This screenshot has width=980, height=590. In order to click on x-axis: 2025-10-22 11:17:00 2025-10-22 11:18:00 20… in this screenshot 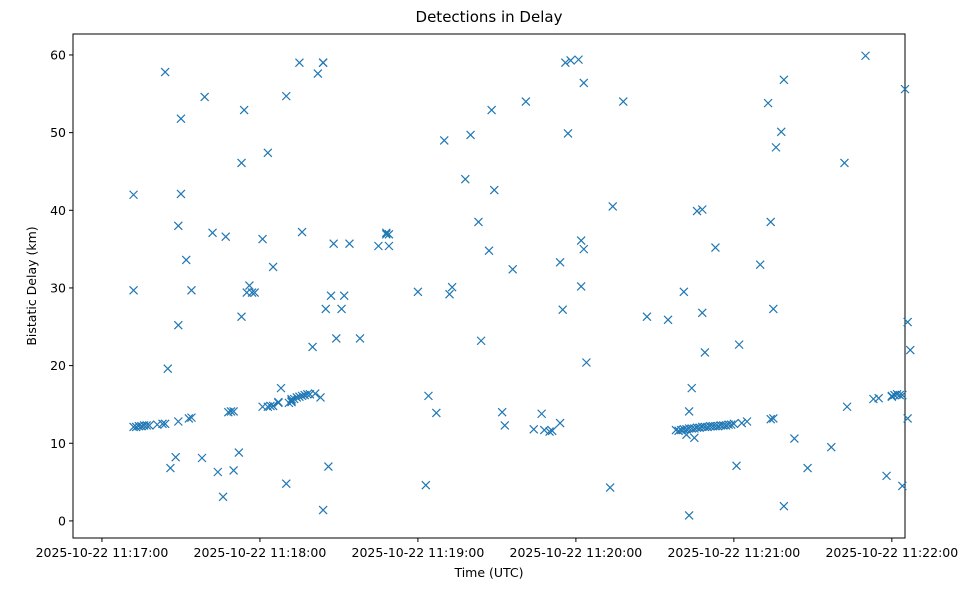, I will do `click(497, 549)`.